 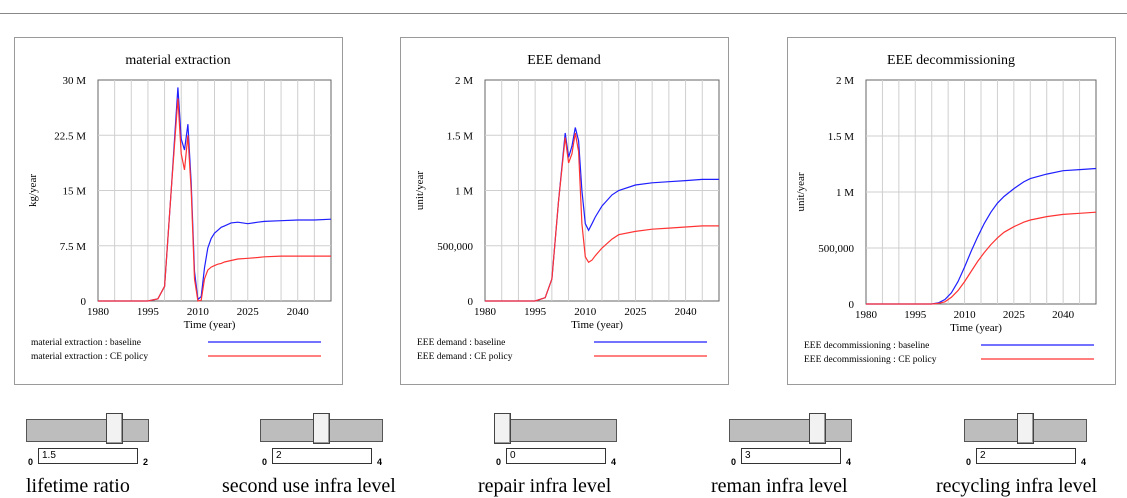 I want to click on series-line-baseline, so click(x=981, y=236).